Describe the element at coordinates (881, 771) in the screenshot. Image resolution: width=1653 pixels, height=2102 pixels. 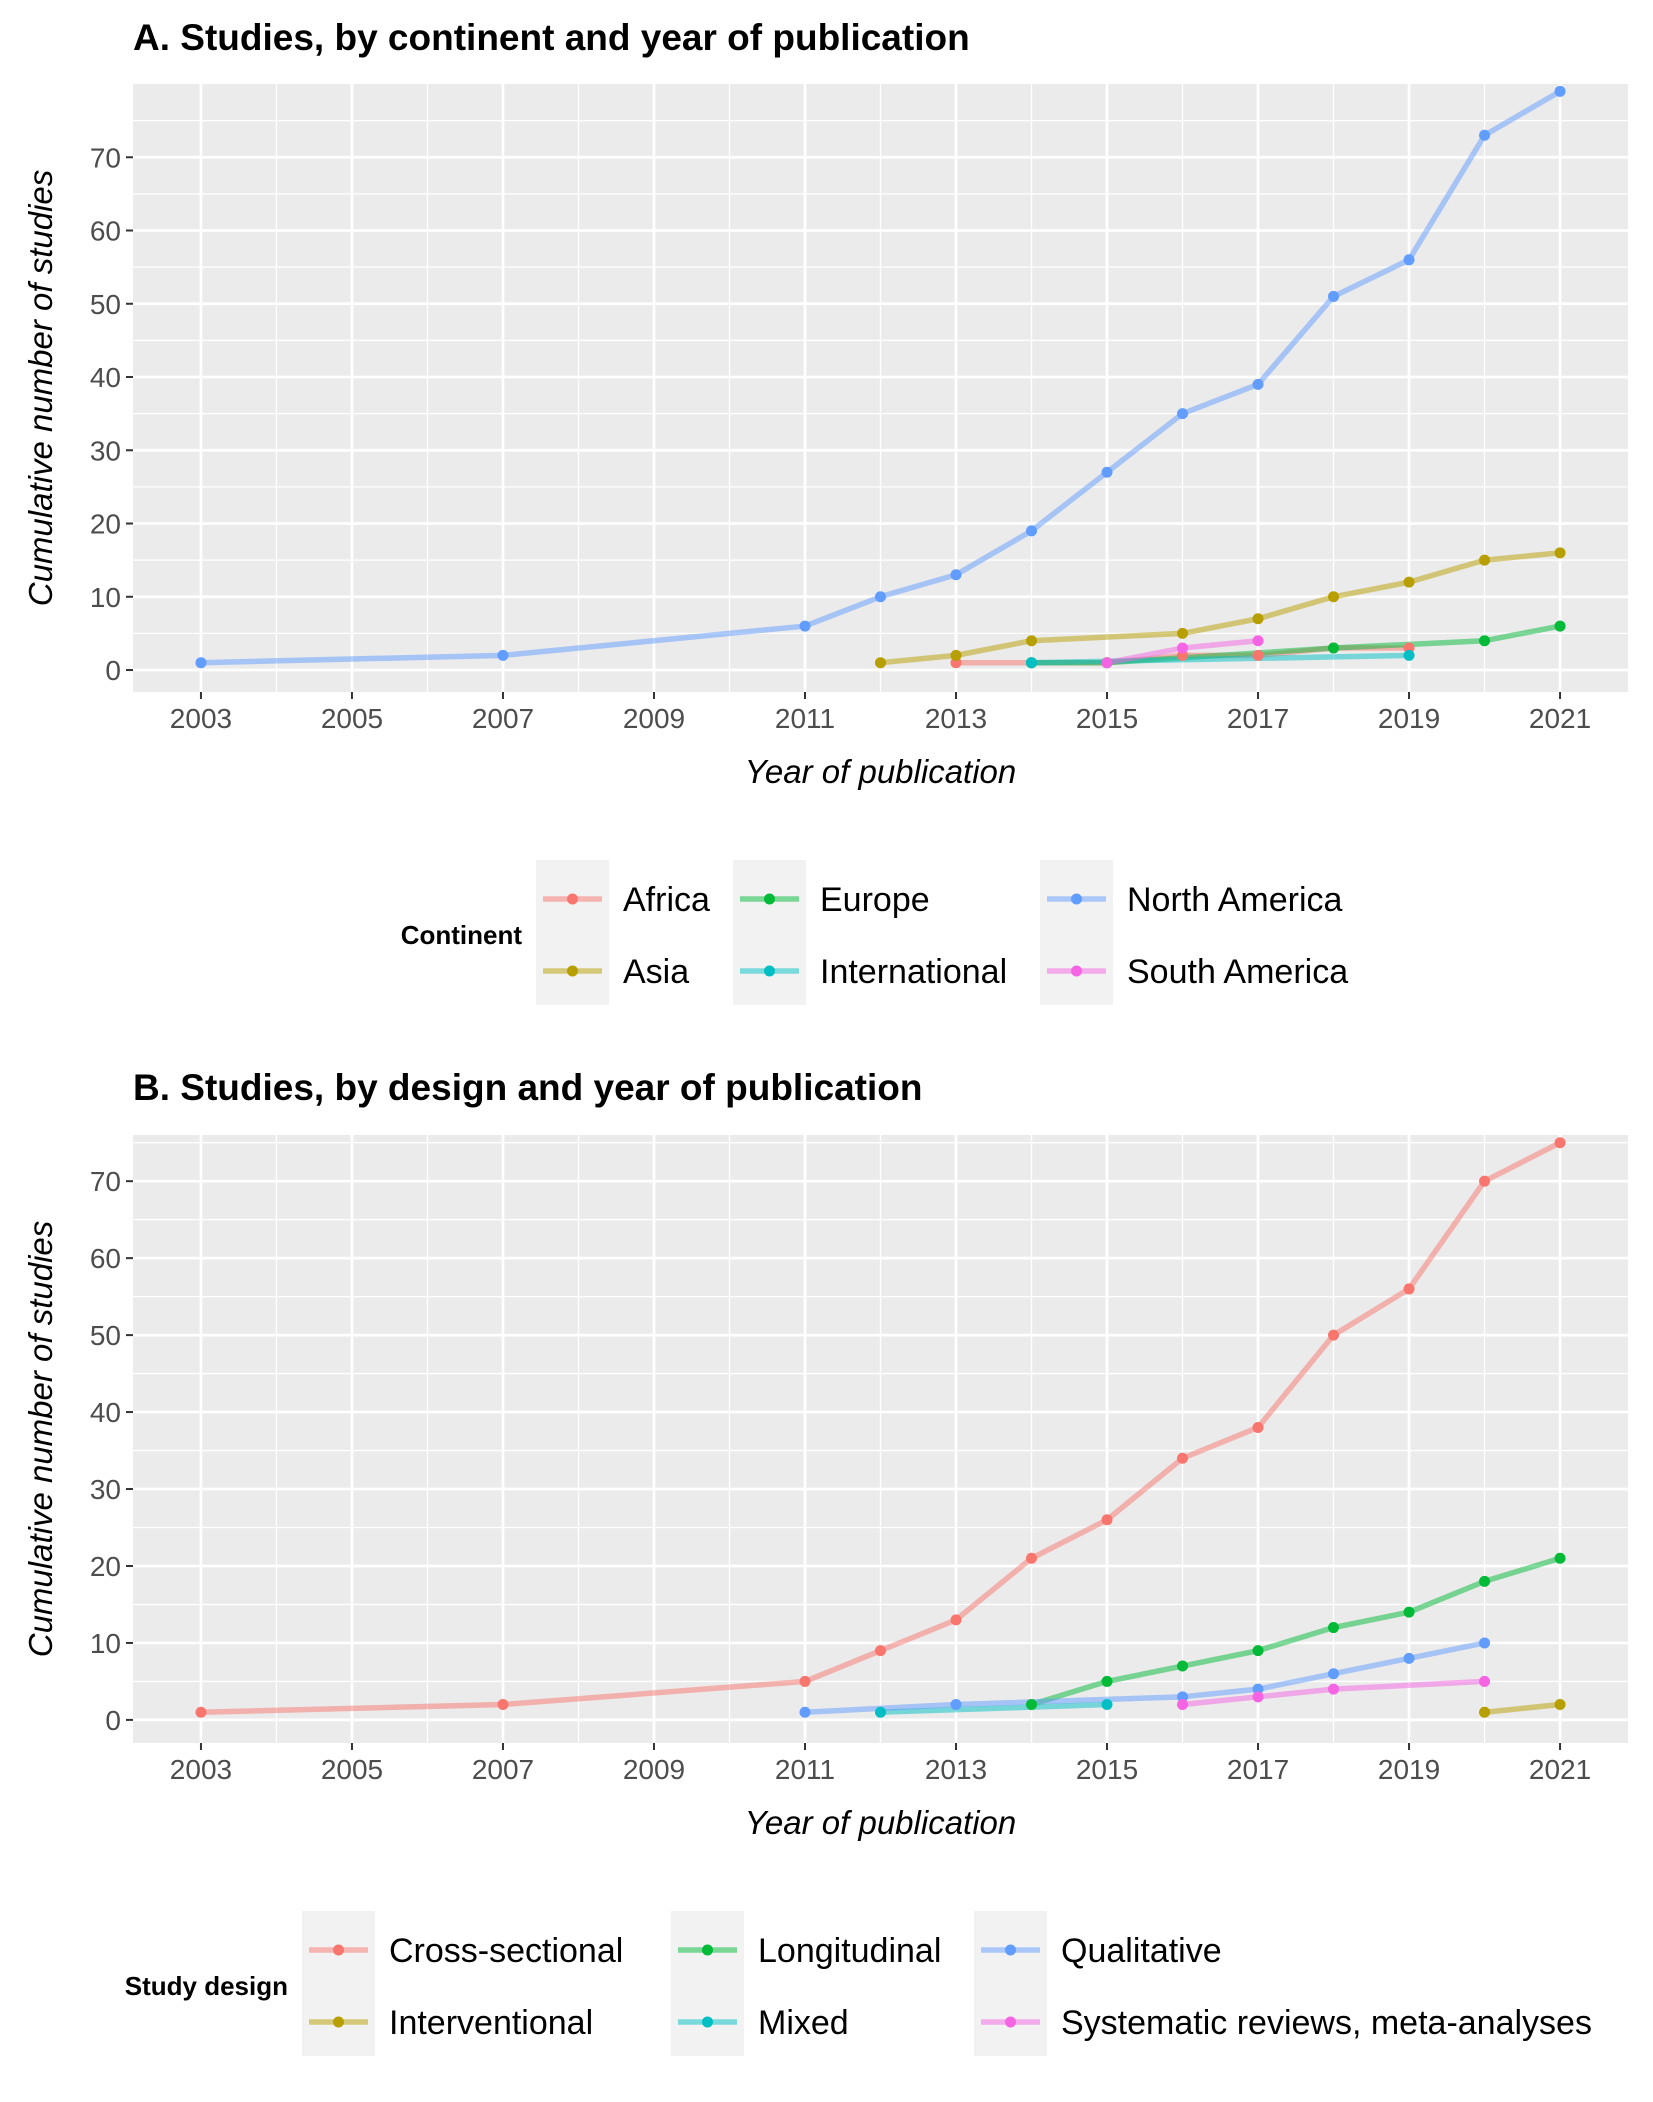
I see `x-axis-label: Year of publication` at that location.